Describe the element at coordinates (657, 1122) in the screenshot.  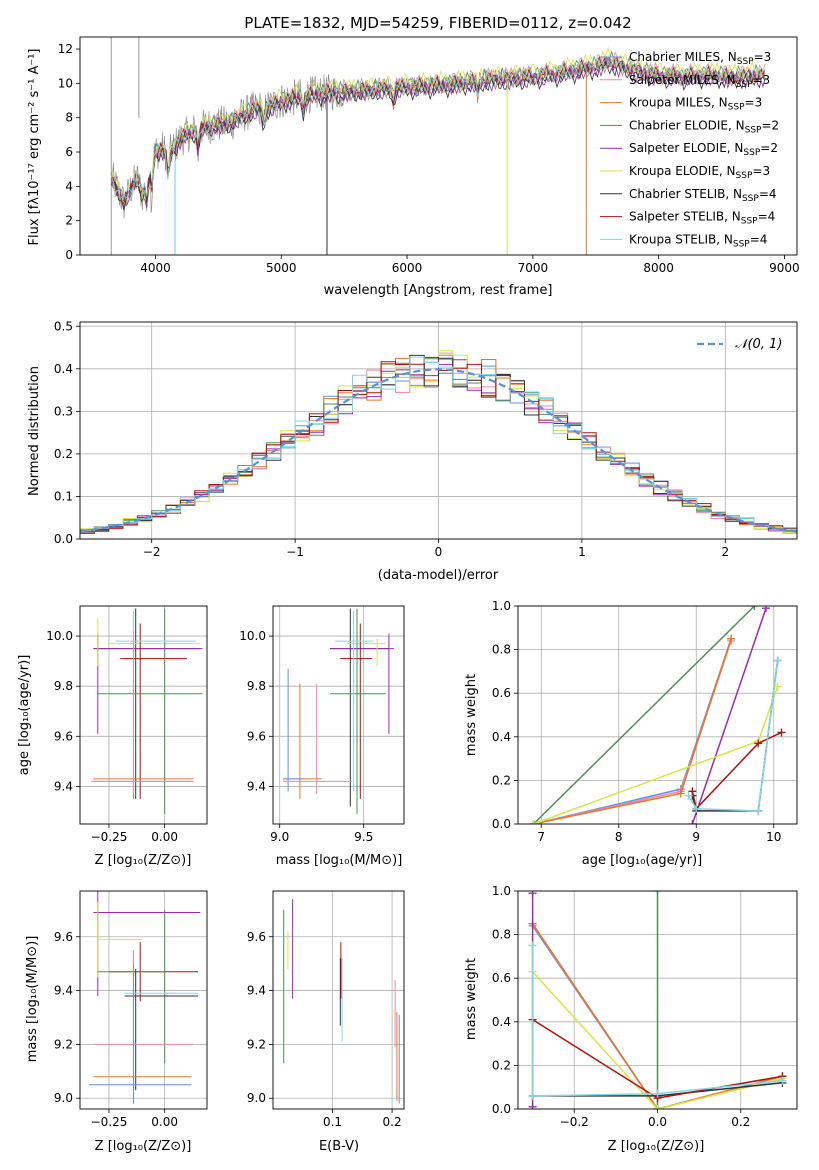
I see `mw-z-xtick-label: 0.0` at that location.